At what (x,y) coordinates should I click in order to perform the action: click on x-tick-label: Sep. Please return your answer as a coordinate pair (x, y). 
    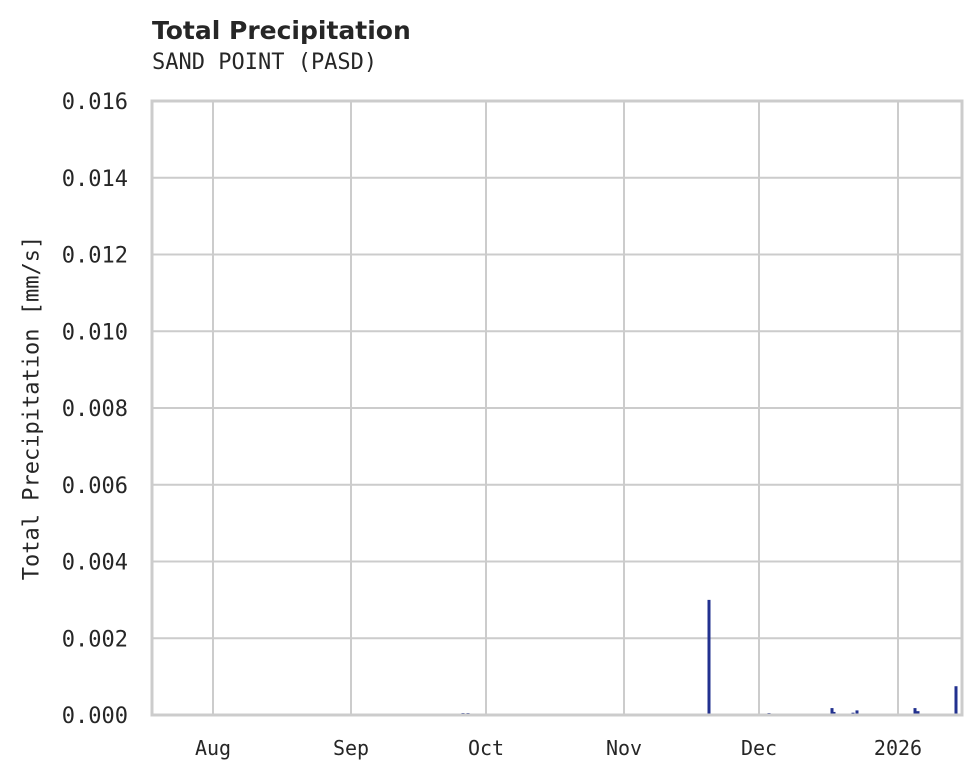
    Looking at the image, I should click on (351, 748).